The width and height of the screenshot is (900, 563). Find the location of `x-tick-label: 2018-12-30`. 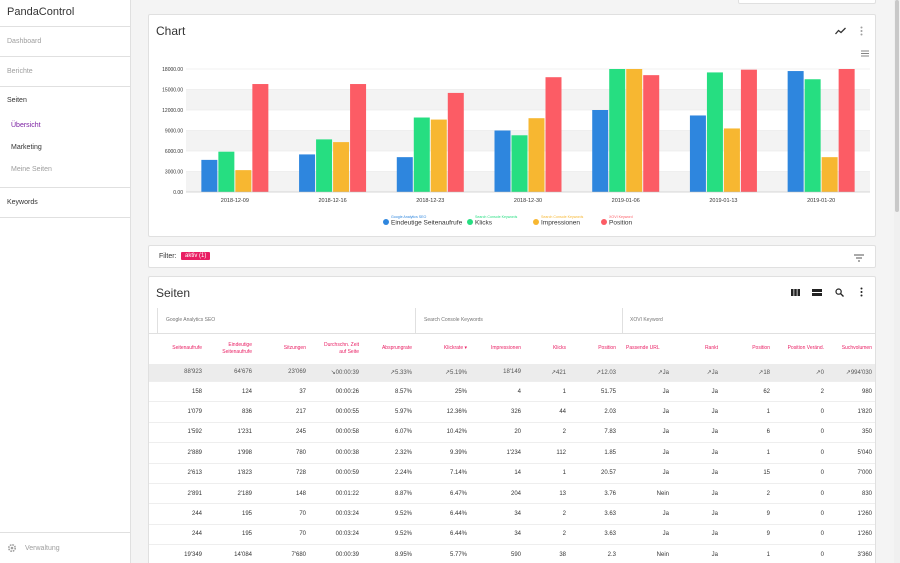

x-tick-label: 2018-12-30 is located at coordinates (528, 201).